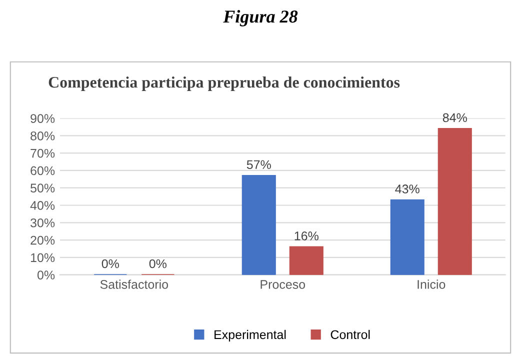  Describe the element at coordinates (42, 223) in the screenshot. I see `y-tick-label: 30%` at that location.